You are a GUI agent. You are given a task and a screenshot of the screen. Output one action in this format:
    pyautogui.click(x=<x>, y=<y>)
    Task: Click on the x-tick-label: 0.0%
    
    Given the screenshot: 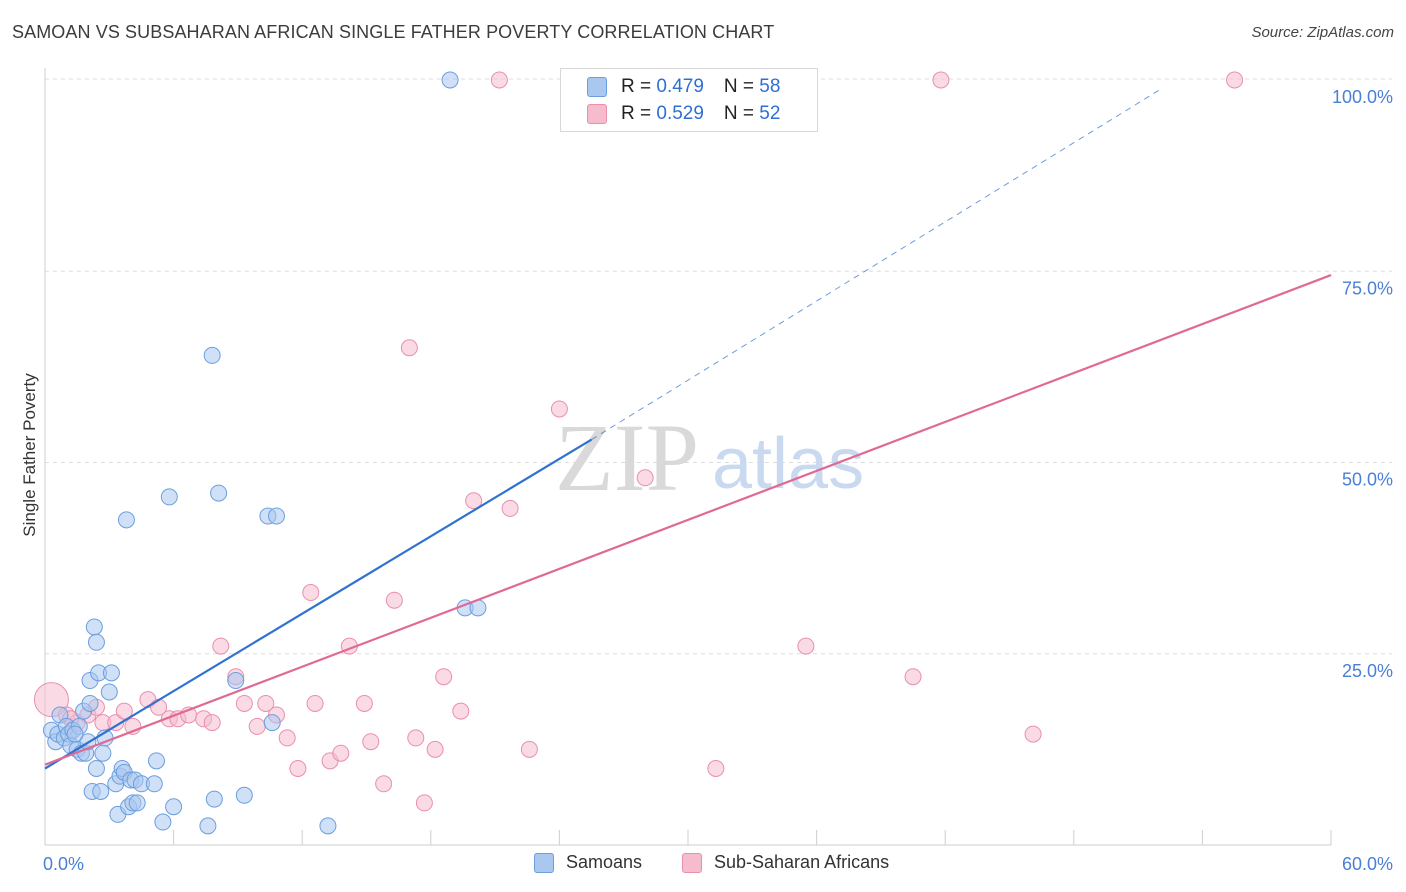 What is the action you would take?
    pyautogui.click(x=63, y=864)
    